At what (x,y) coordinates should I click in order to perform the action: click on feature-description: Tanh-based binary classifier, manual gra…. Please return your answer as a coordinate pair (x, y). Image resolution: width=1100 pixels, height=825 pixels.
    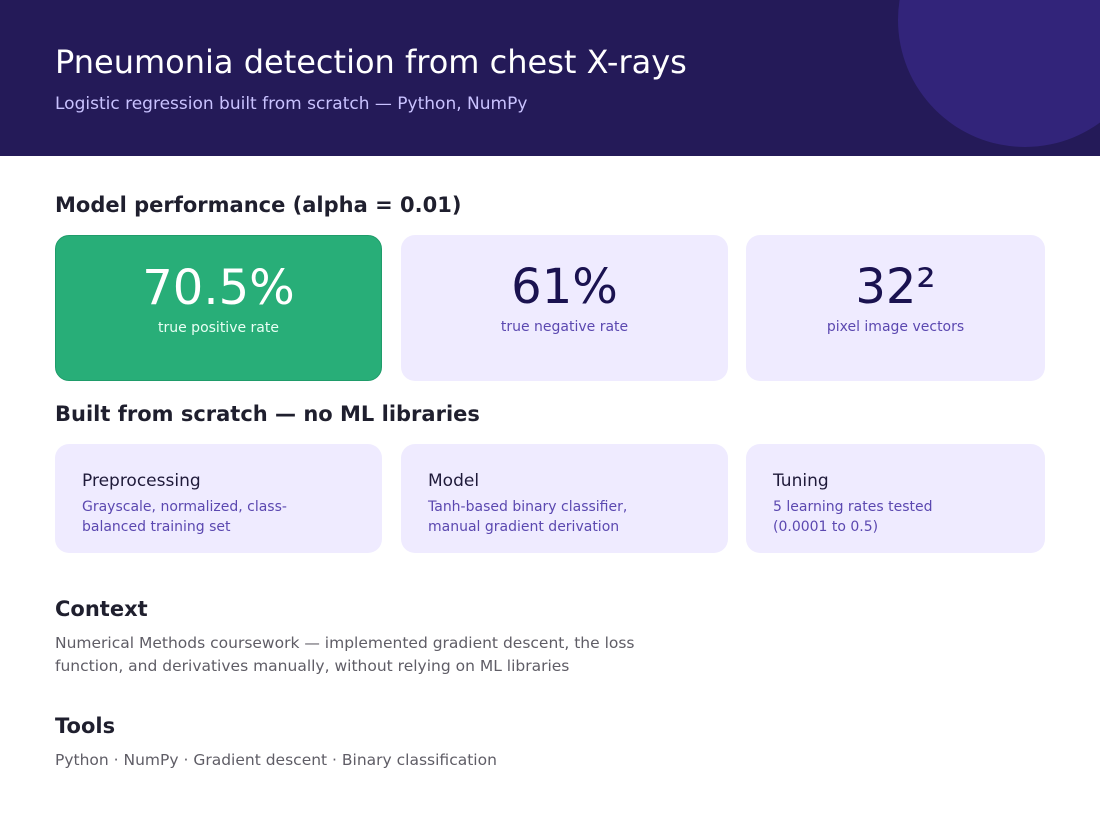
    Looking at the image, I should click on (528, 517).